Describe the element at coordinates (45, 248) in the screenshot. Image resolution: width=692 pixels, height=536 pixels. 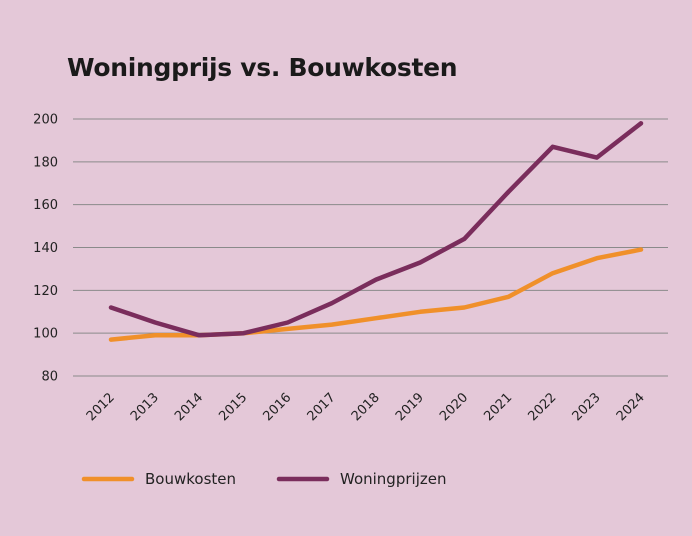
I see `y-tick-label: 140` at that location.